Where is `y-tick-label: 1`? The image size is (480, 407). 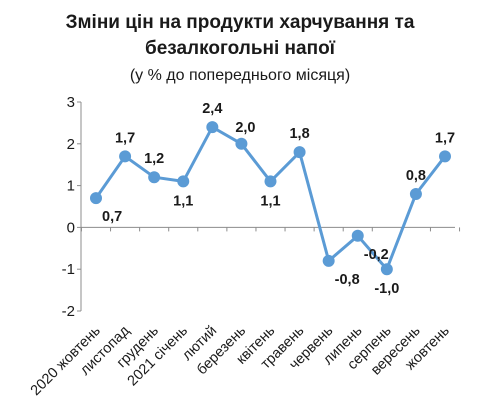
y-tick-label: 1 is located at coordinates (71, 186).